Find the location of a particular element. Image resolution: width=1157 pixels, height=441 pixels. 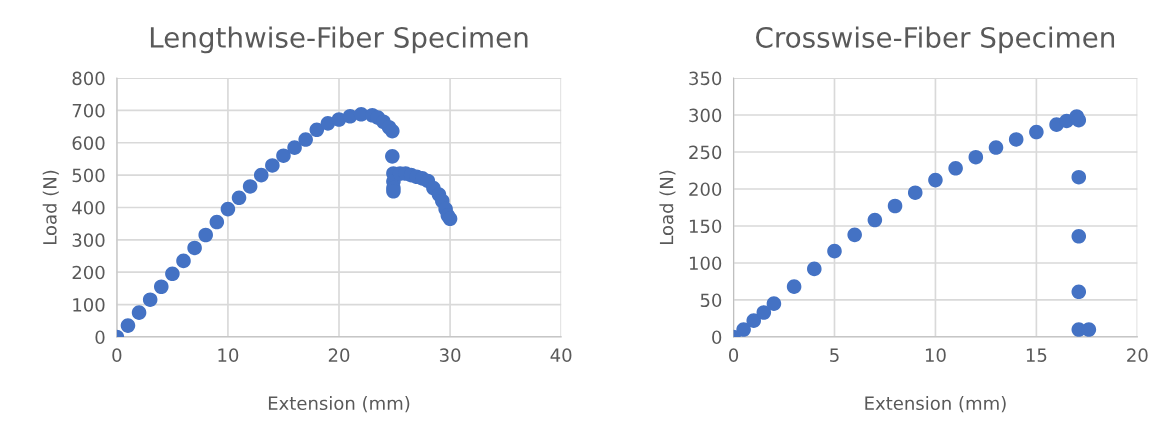

y-tick-label: 350 is located at coordinates (705, 78).